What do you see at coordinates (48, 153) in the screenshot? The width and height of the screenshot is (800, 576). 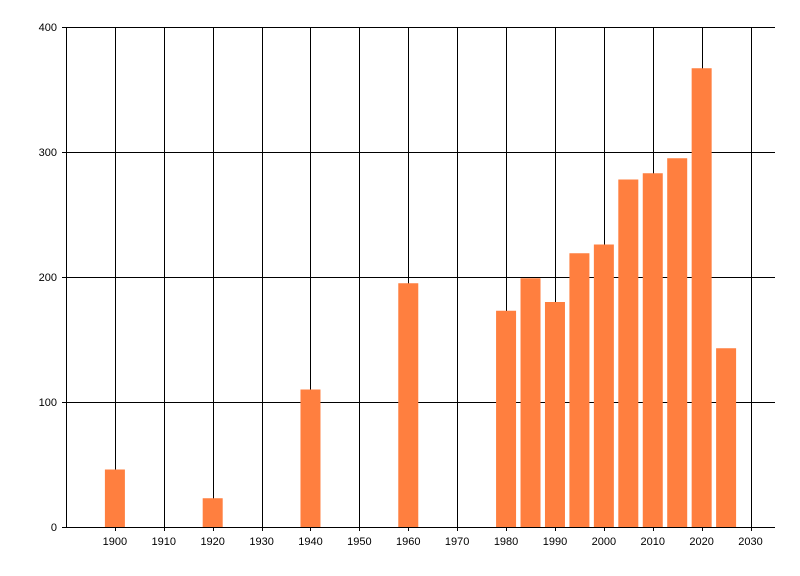 I see `y-tick-label: 300` at bounding box center [48, 153].